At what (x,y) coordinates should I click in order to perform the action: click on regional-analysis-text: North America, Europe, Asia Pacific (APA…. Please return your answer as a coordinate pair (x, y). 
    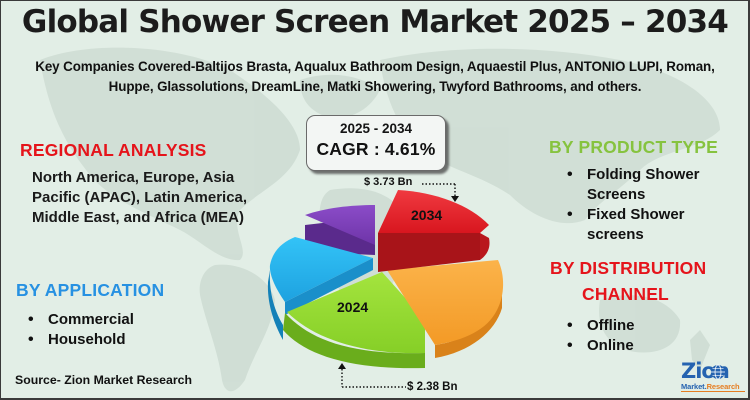
    Looking at the image, I should click on (140, 197).